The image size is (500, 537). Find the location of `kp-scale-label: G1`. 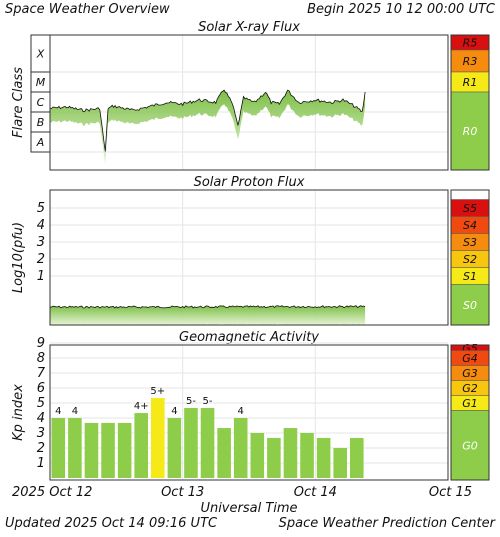

kp-scale-label: G1 is located at coordinates (470, 403).